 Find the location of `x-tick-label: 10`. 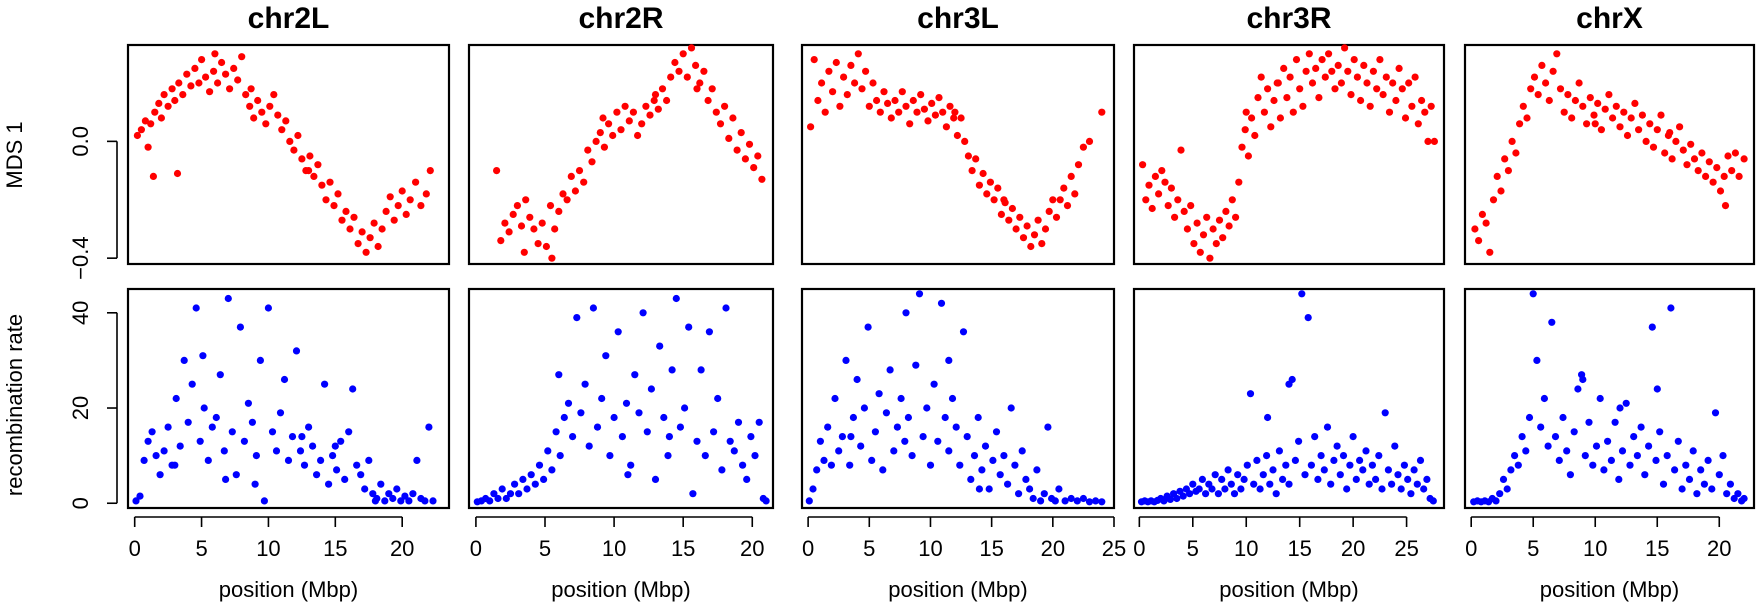

x-tick-label: 10 is located at coordinates (268, 548).